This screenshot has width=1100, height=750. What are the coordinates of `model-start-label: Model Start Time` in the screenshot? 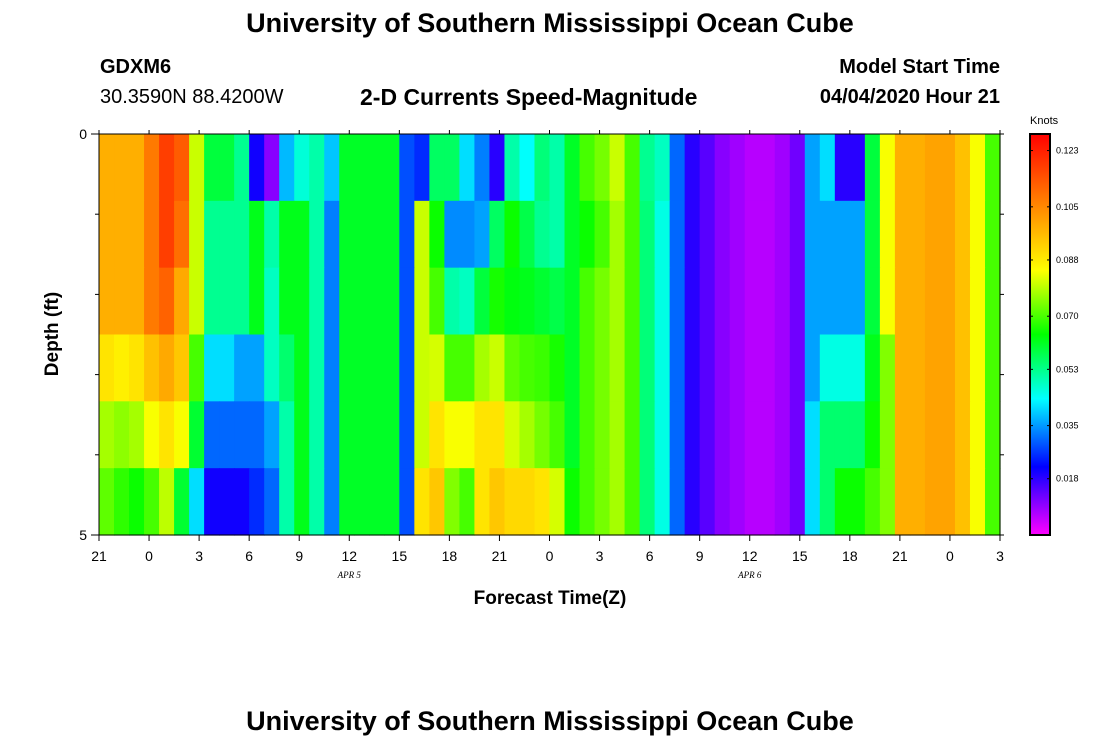 It's located at (919, 67).